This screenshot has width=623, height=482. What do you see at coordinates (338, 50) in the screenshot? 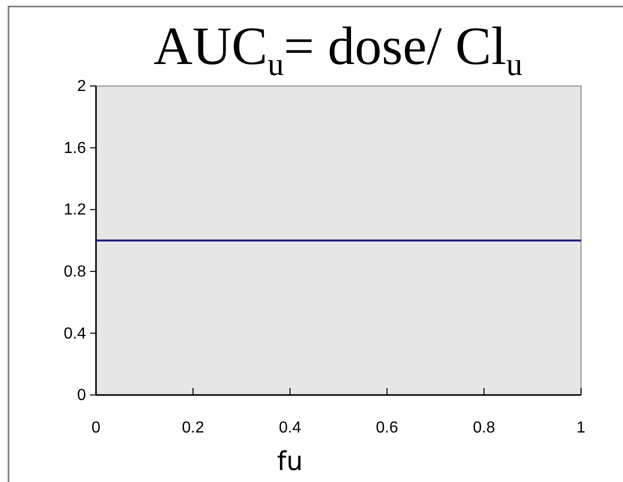
I see `chart-title: AUC$_{u}$= dose/ Cl$_{u}$` at bounding box center [338, 50].